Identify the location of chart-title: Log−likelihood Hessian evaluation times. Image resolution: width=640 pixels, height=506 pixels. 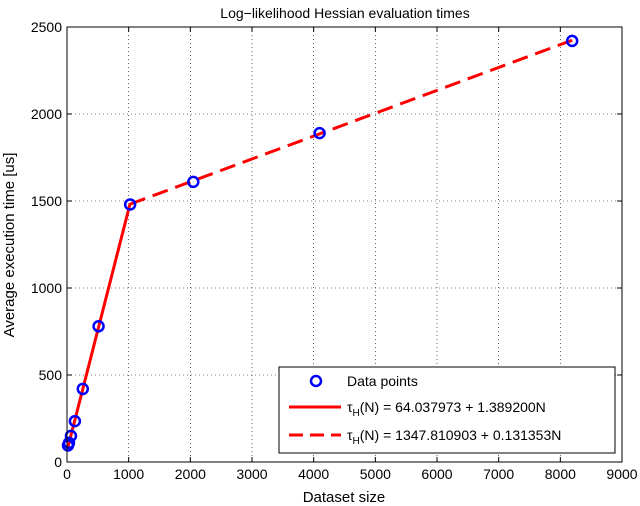
(344, 13).